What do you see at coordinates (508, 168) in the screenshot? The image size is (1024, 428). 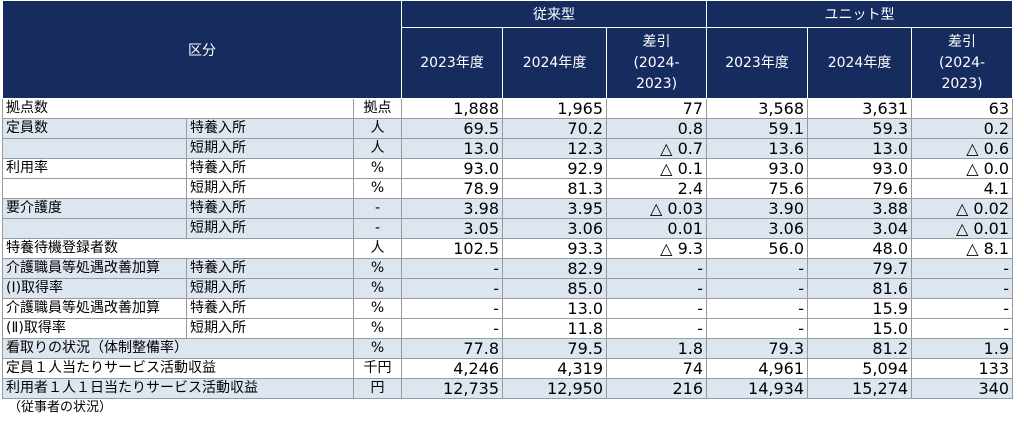 I see `data-row: 利用率 特養入所% 93.0 92.9 △ 0.1 93.0 93.0 △ 0.0` at bounding box center [508, 168].